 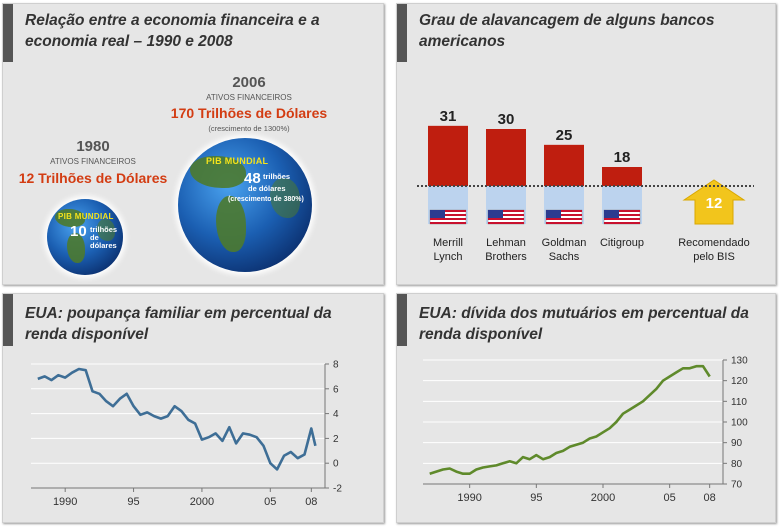 I want to click on category-label-1-1: Brothers, so click(x=506, y=257).